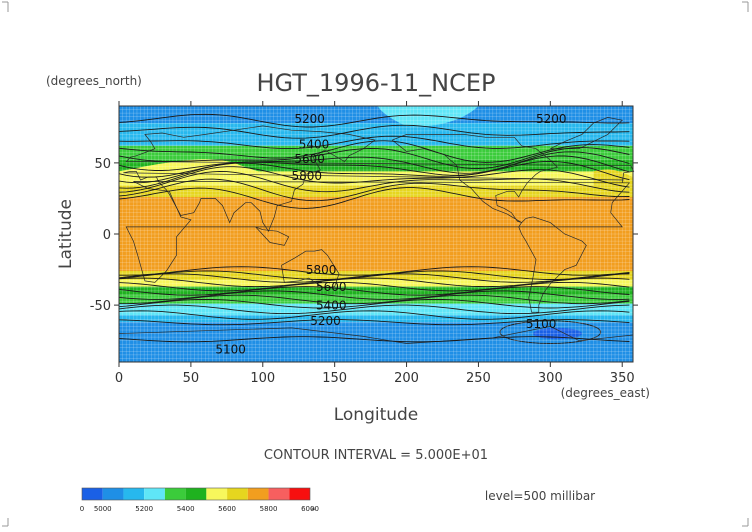 The image size is (752, 532). Describe the element at coordinates (102, 164) in the screenshot. I see `y-tick-label: 50` at that location.